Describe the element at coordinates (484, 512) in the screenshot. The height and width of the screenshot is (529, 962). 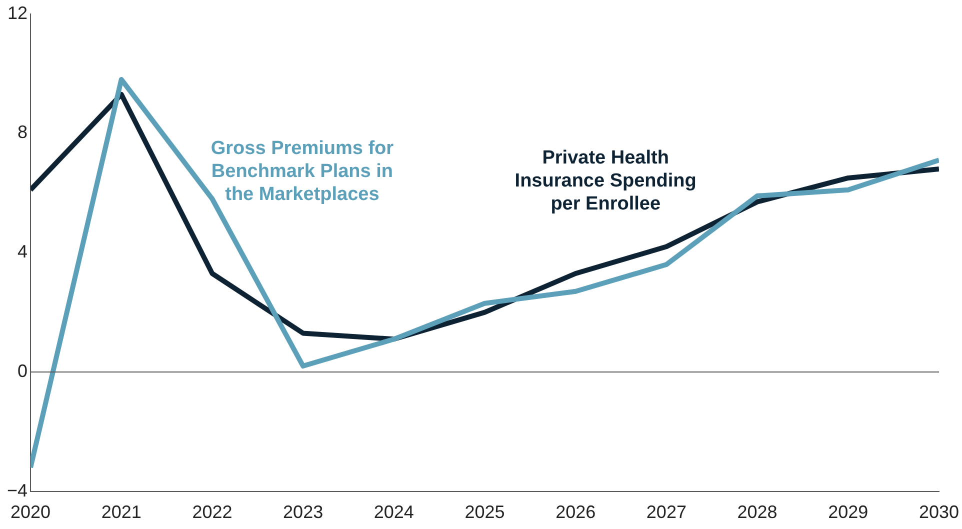
I see `x-tick-label: 2025` at that location.